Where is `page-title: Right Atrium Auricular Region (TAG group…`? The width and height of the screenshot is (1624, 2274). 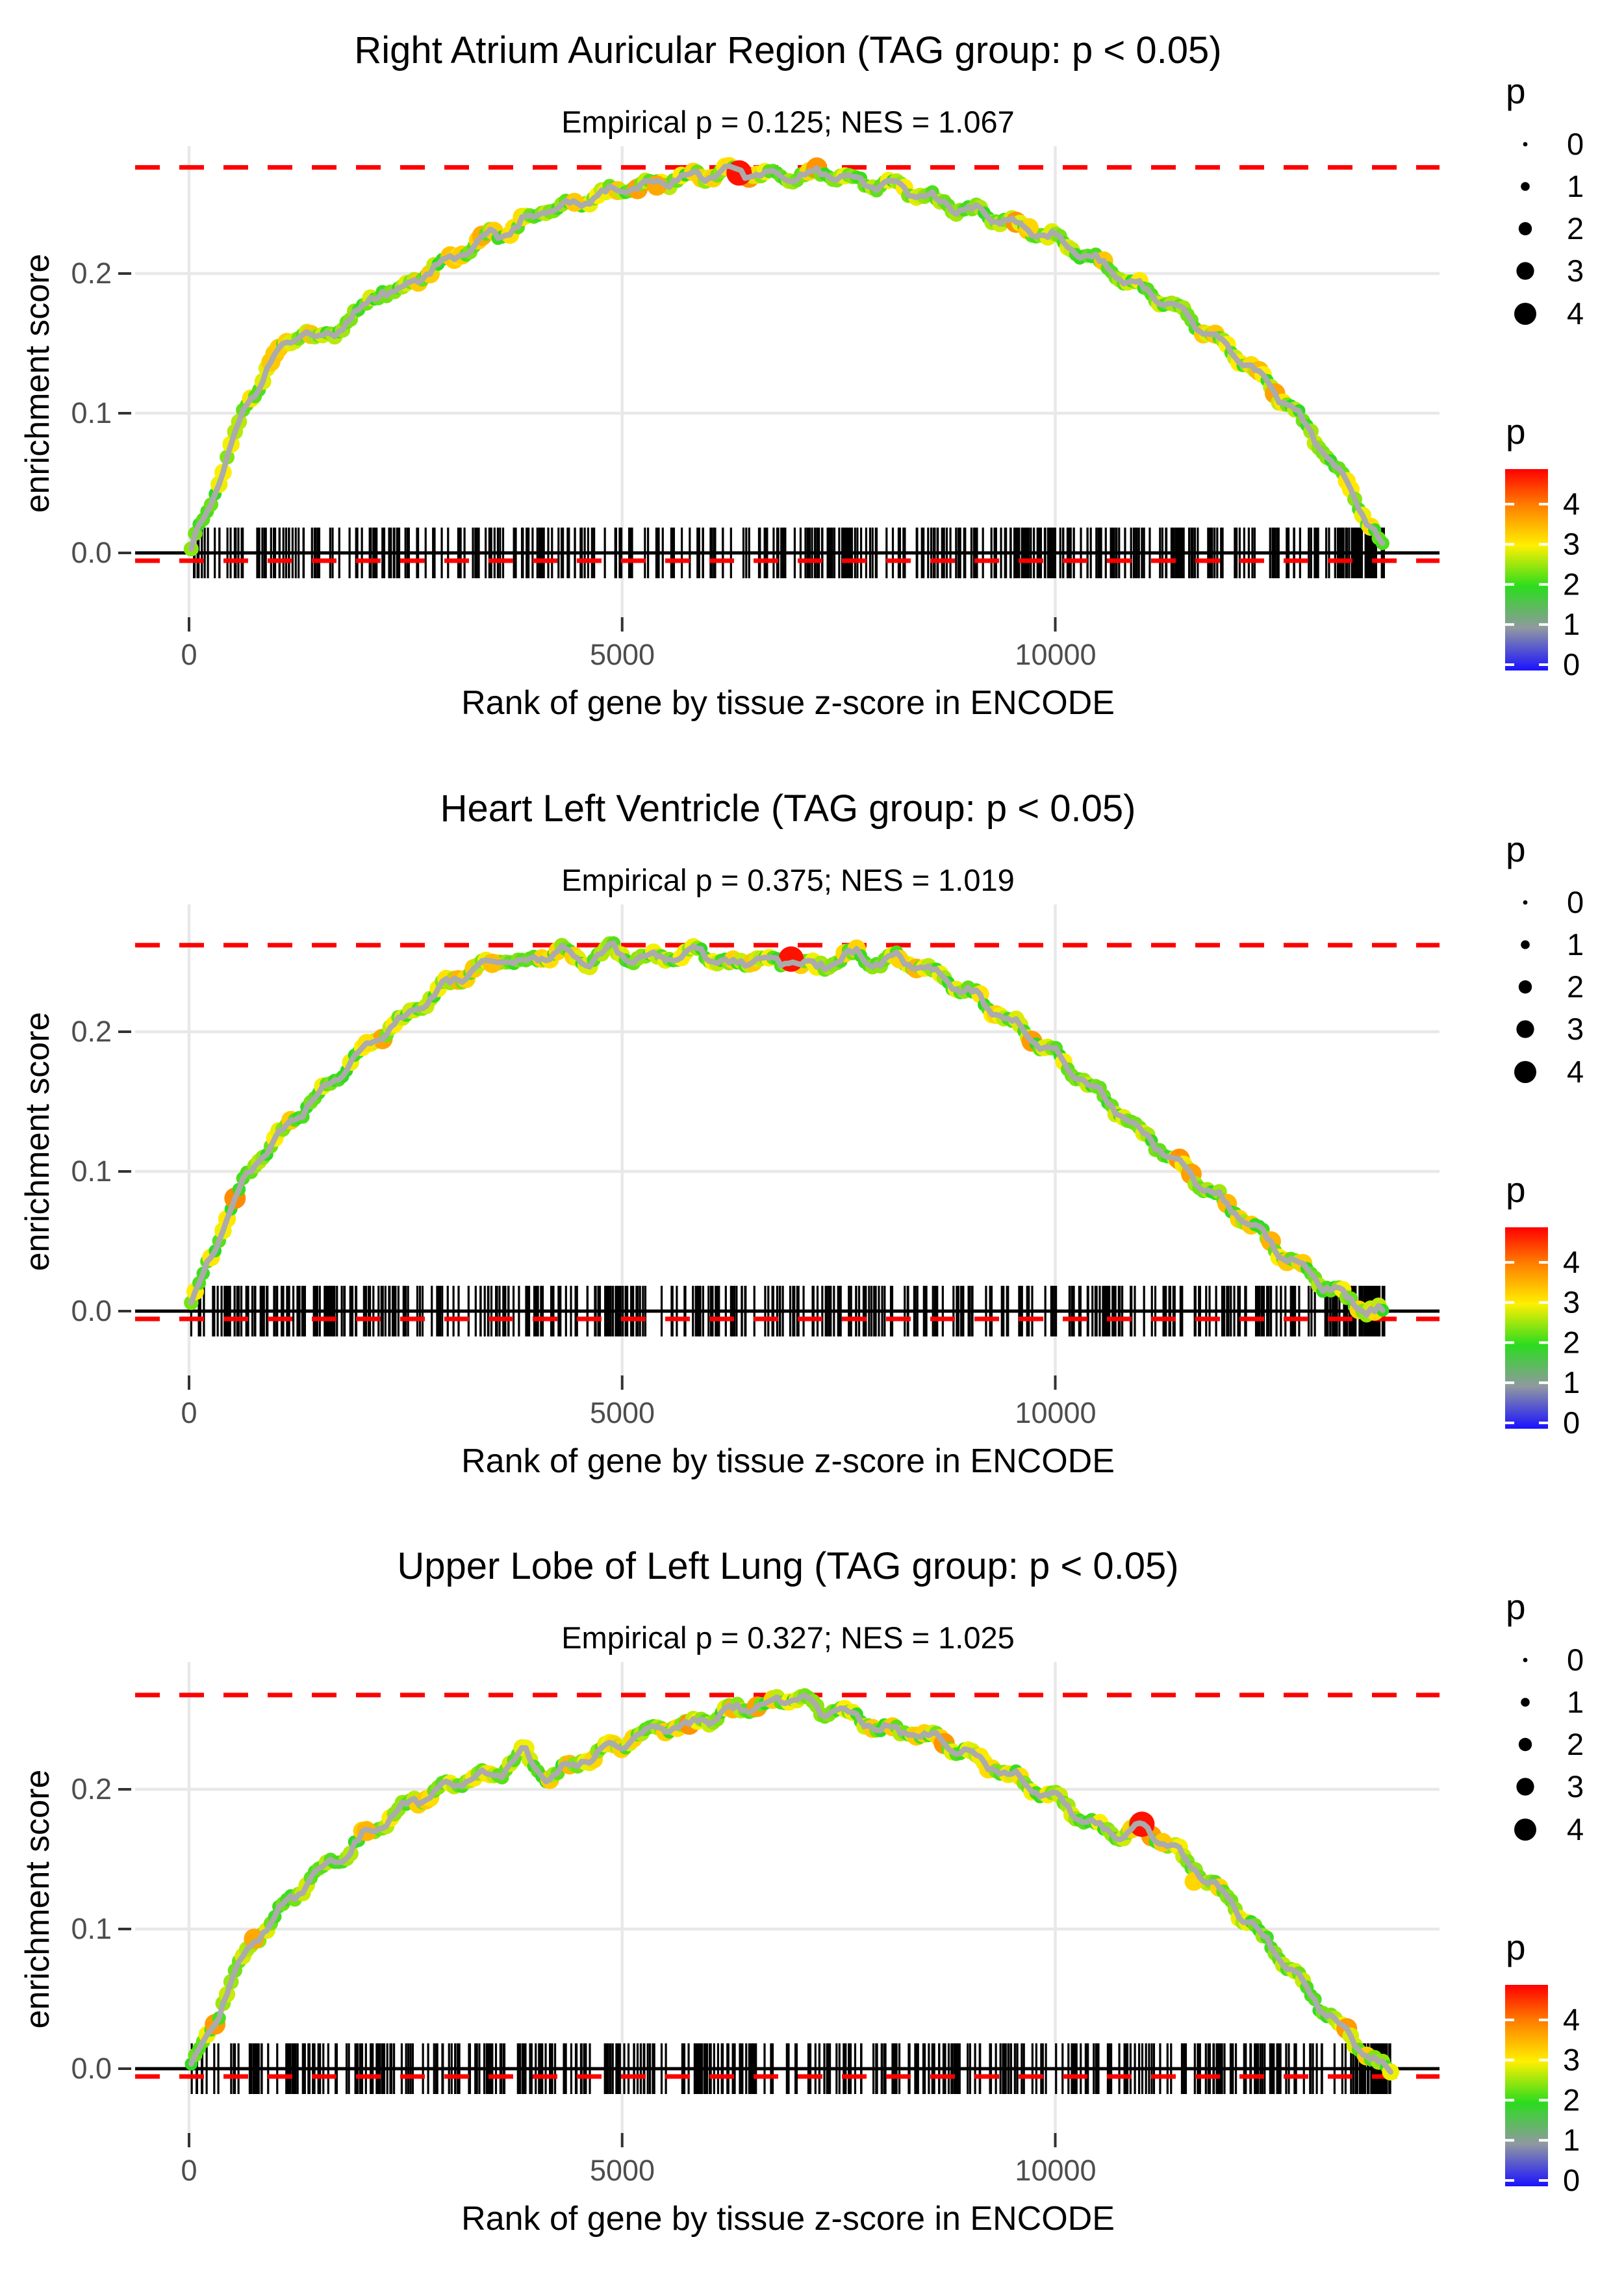 page-title: Right Atrium Auricular Region (TAG group… is located at coordinates (788, 50).